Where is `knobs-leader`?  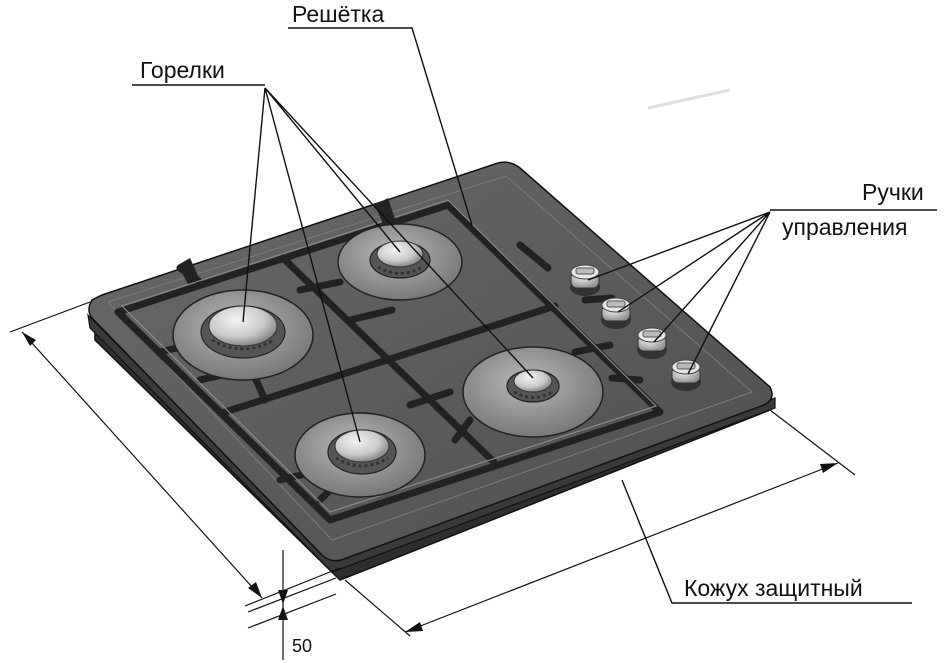 knobs-leader is located at coordinates (762, 292).